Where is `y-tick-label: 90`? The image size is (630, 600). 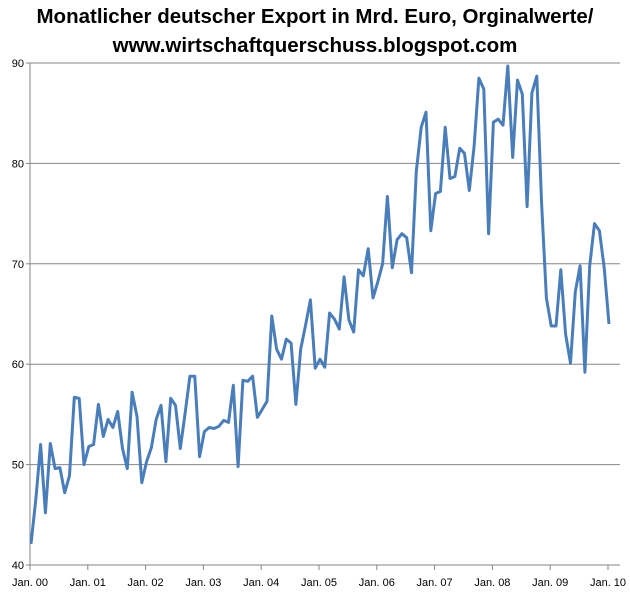
y-tick-label: 90 is located at coordinates (18, 64).